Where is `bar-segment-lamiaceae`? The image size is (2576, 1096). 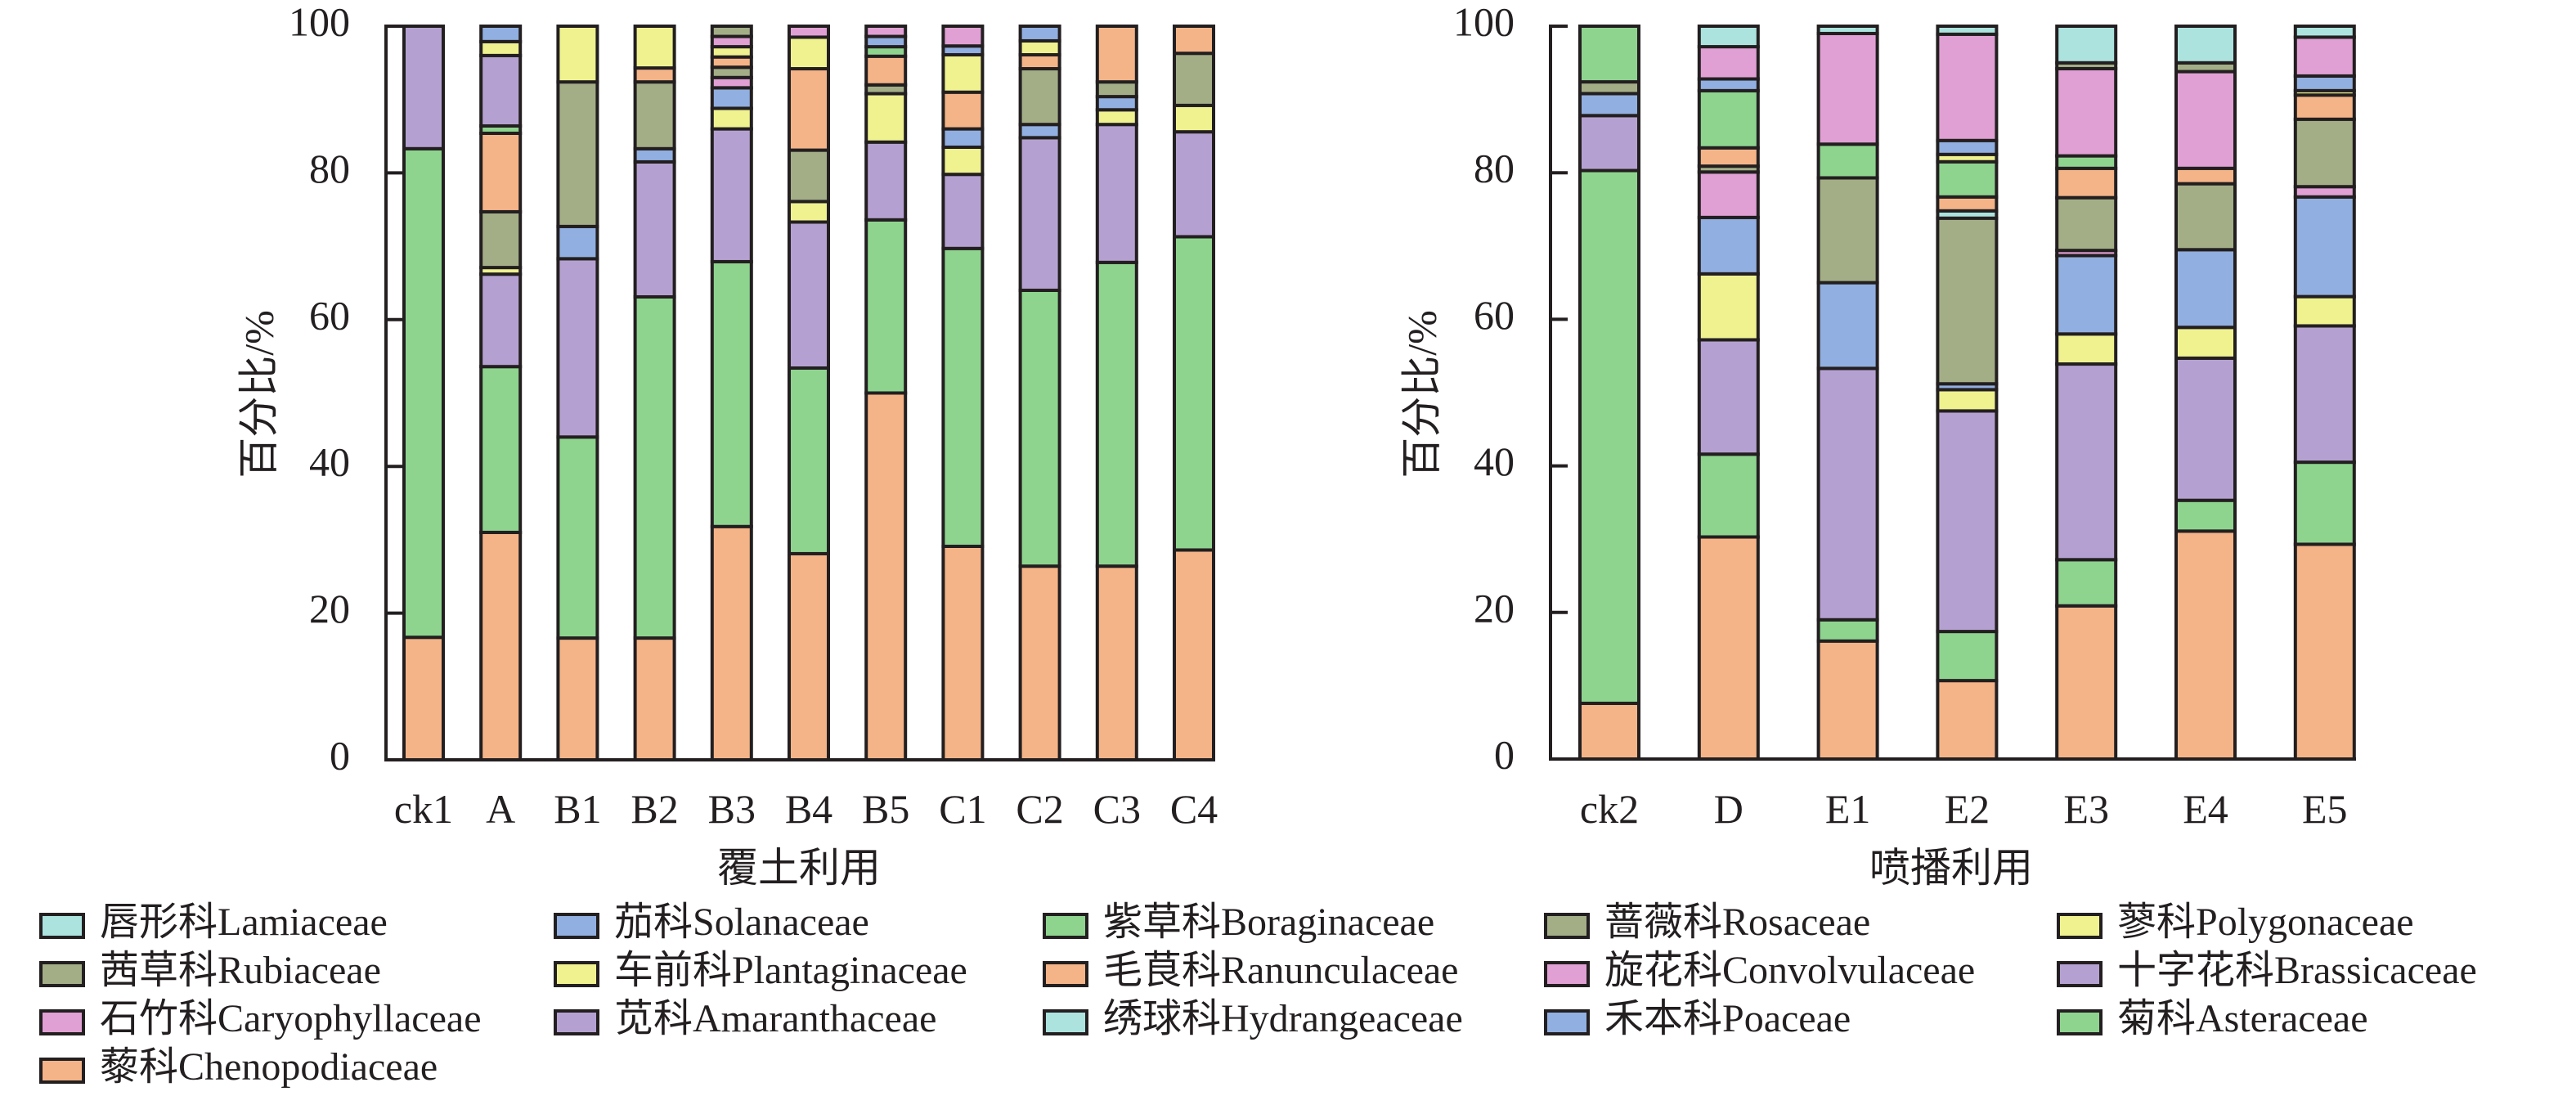
bar-segment-lamiaceae is located at coordinates (1967, 30).